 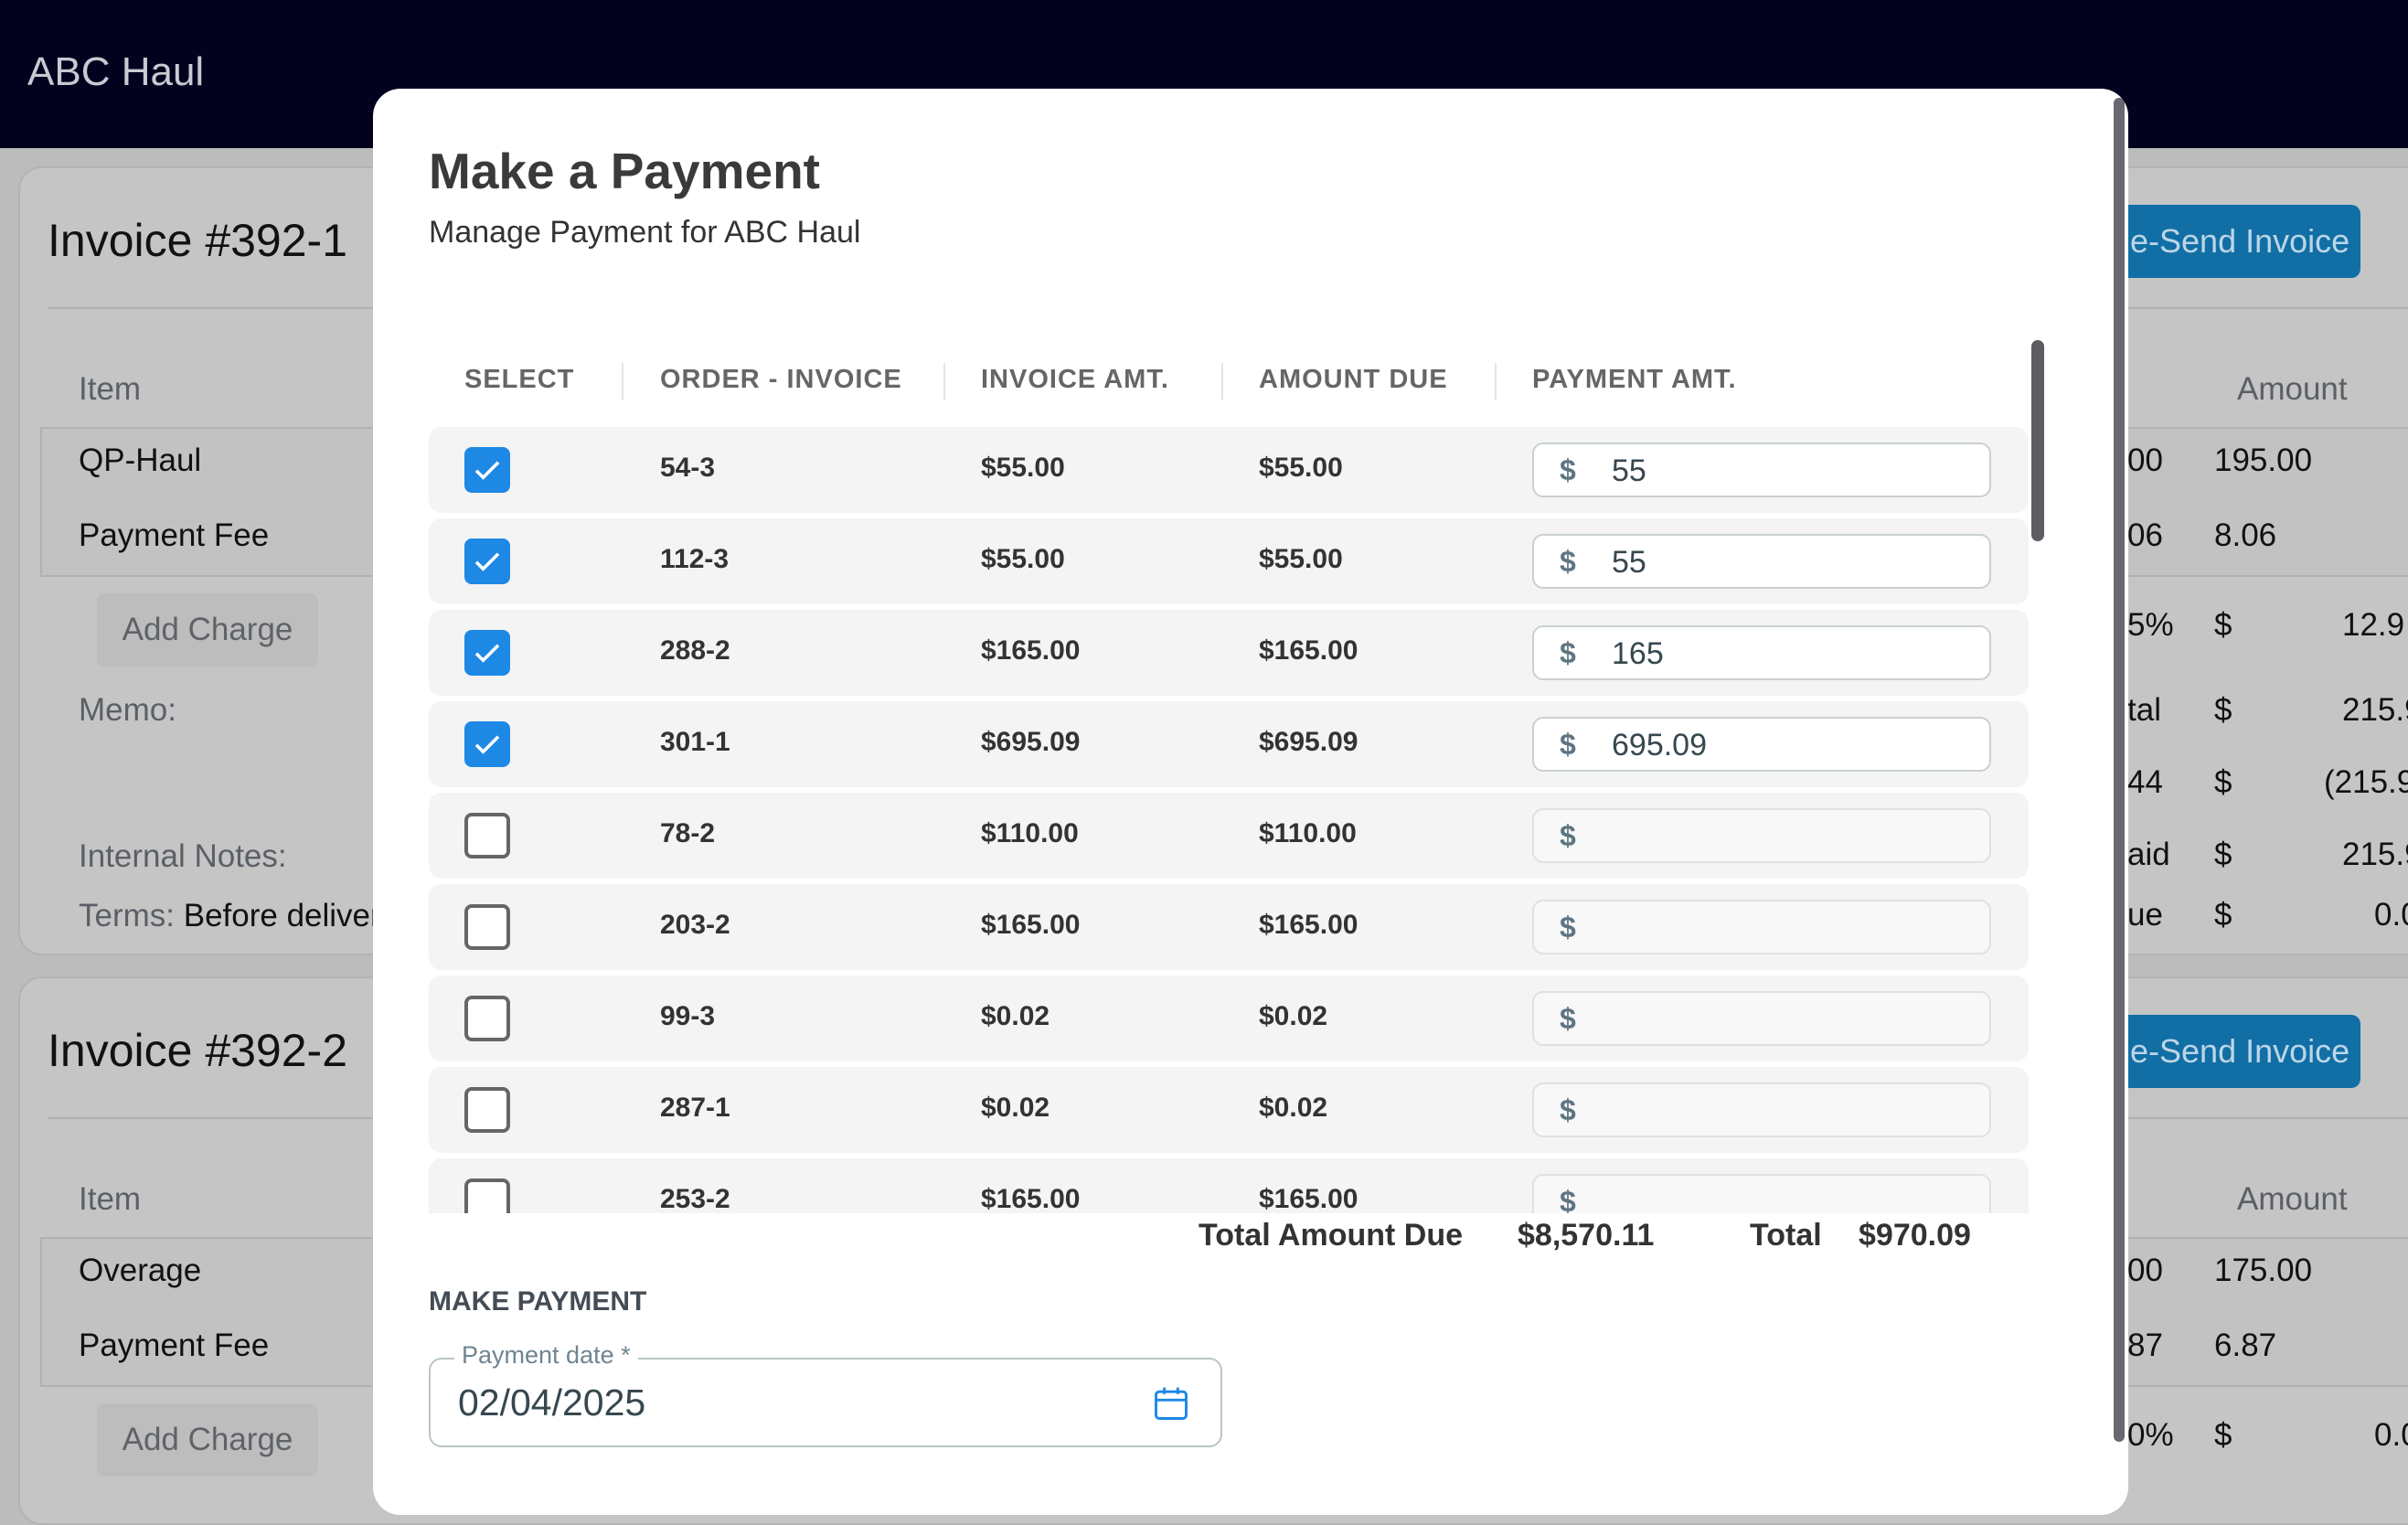 What do you see at coordinates (2150, 625) in the screenshot?
I see `summary-label: 5%` at bounding box center [2150, 625].